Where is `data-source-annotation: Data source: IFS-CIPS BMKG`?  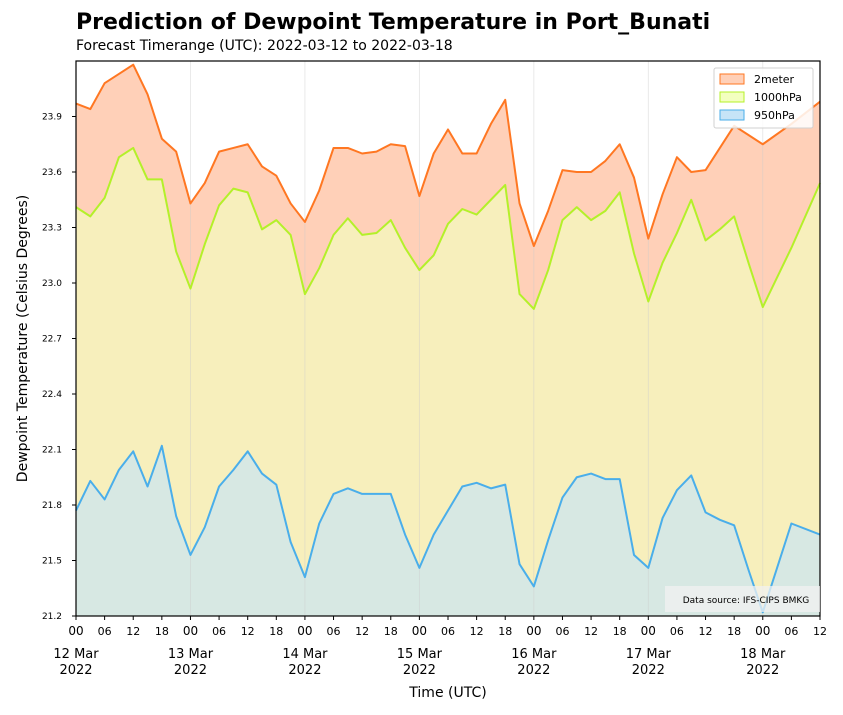
data-source-annotation: Data source: IFS-CIPS BMKG is located at coordinates (746, 601).